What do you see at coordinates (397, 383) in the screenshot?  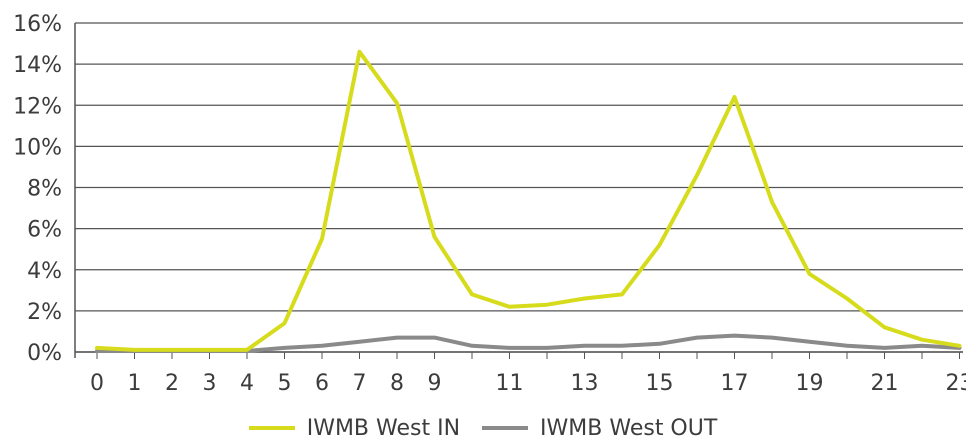 I see `x-tick-label: 8` at bounding box center [397, 383].